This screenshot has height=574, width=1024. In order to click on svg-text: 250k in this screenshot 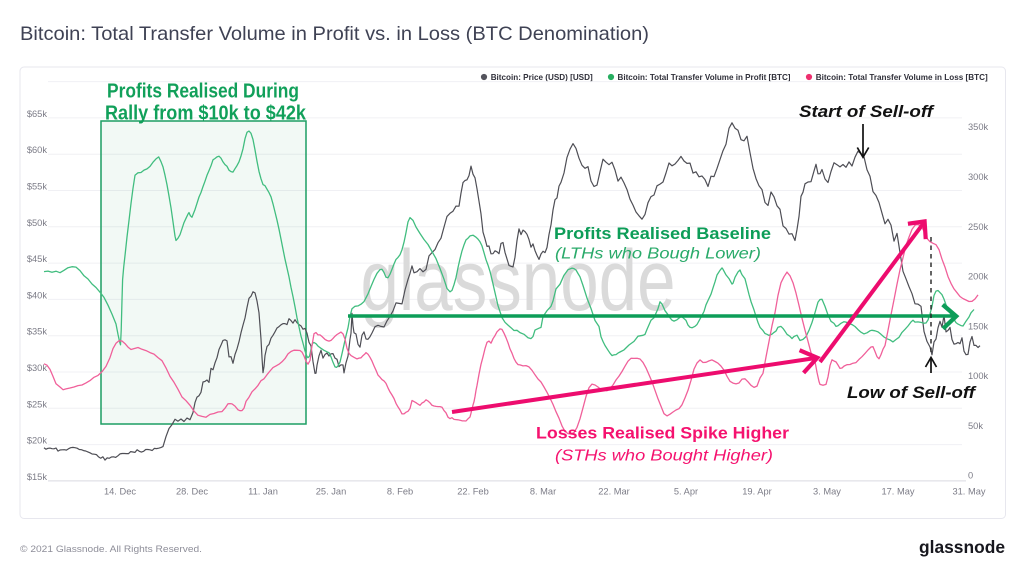, I will do `click(978, 227)`.